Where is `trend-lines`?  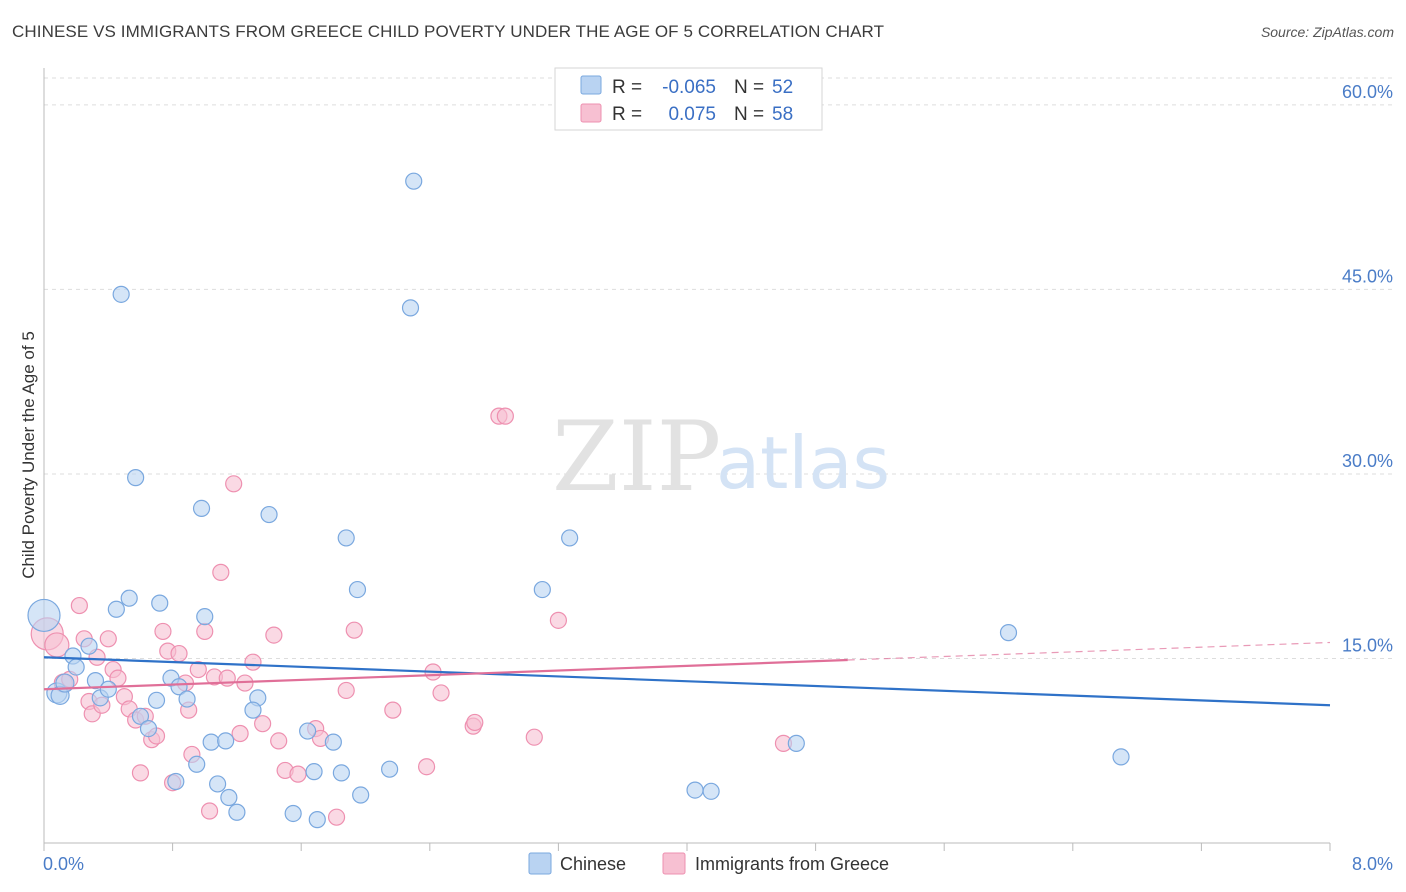 trend-lines is located at coordinates (687, 674).